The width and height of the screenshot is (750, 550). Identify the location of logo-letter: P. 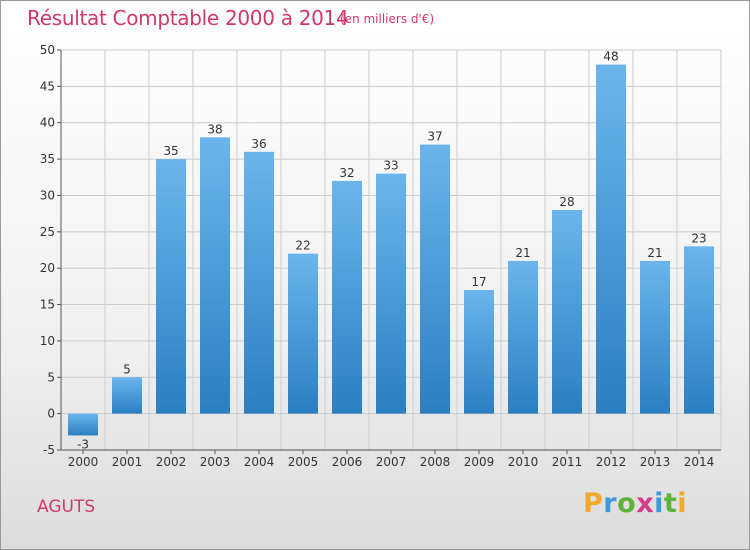
(593, 503).